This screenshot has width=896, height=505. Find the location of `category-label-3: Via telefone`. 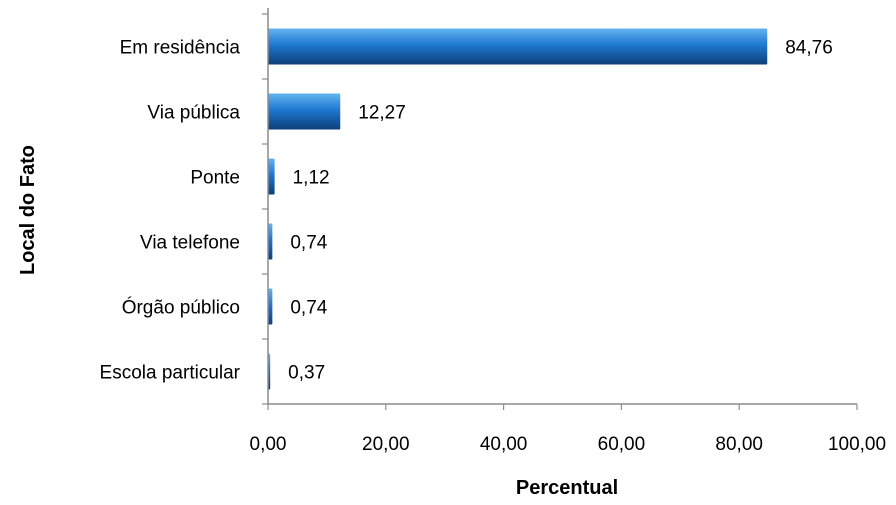

category-label-3: Via telefone is located at coordinates (190, 243).